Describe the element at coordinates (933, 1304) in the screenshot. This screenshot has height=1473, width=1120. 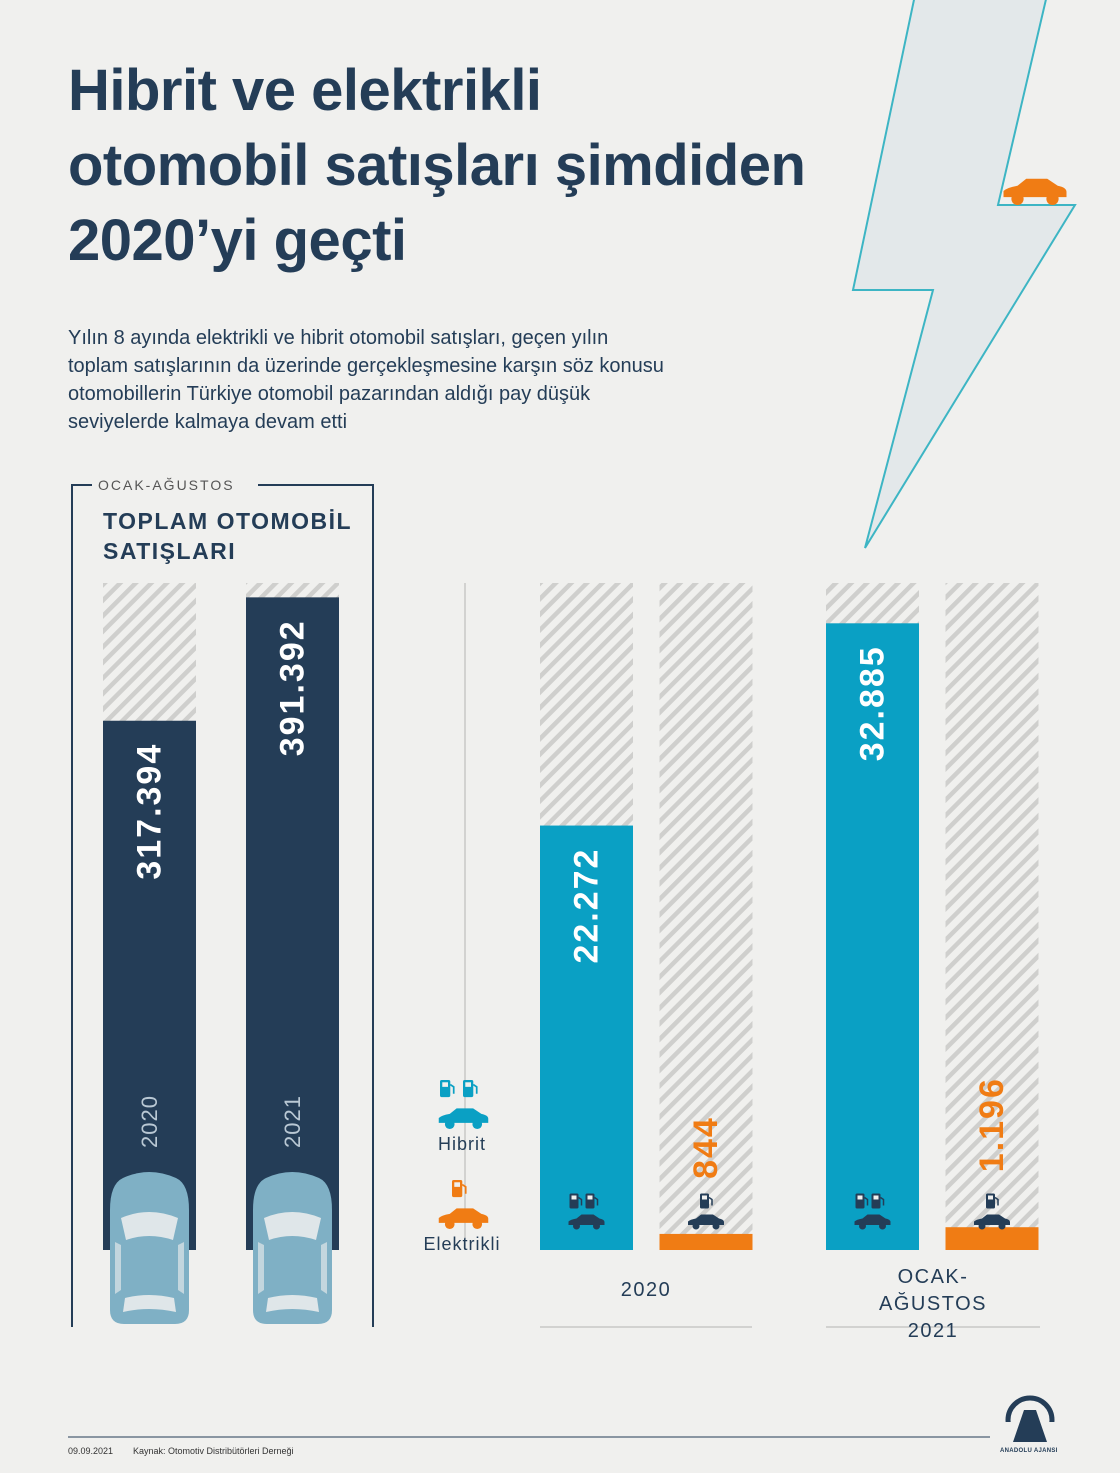
I see `group-label: OCAK-AĞUSTOS 2021` at that location.